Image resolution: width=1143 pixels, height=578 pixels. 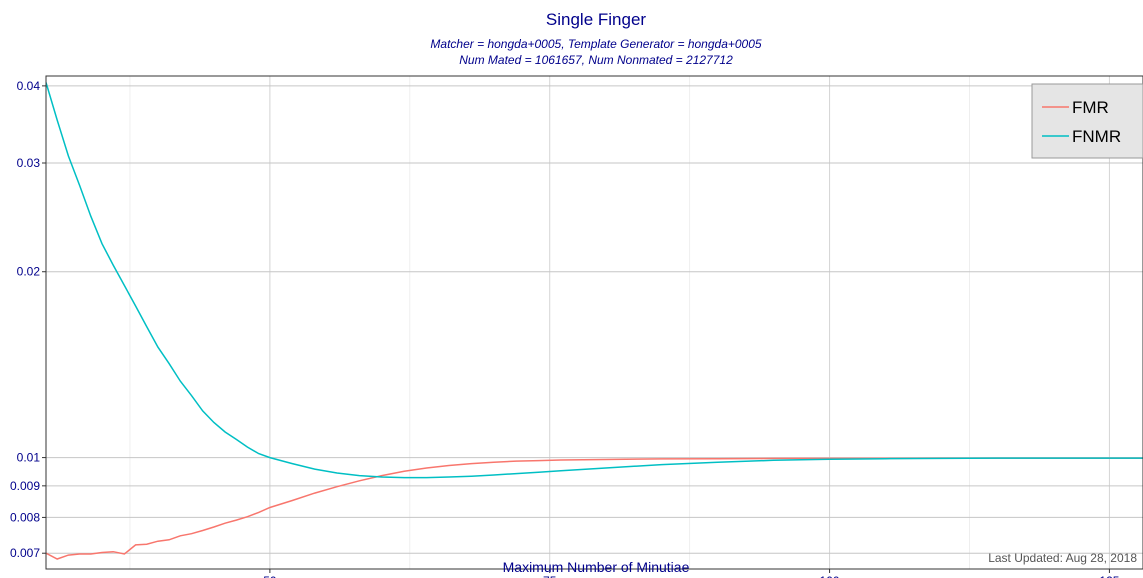 What do you see at coordinates (29, 272) in the screenshot?
I see `y-tick-label: 0.02` at bounding box center [29, 272].